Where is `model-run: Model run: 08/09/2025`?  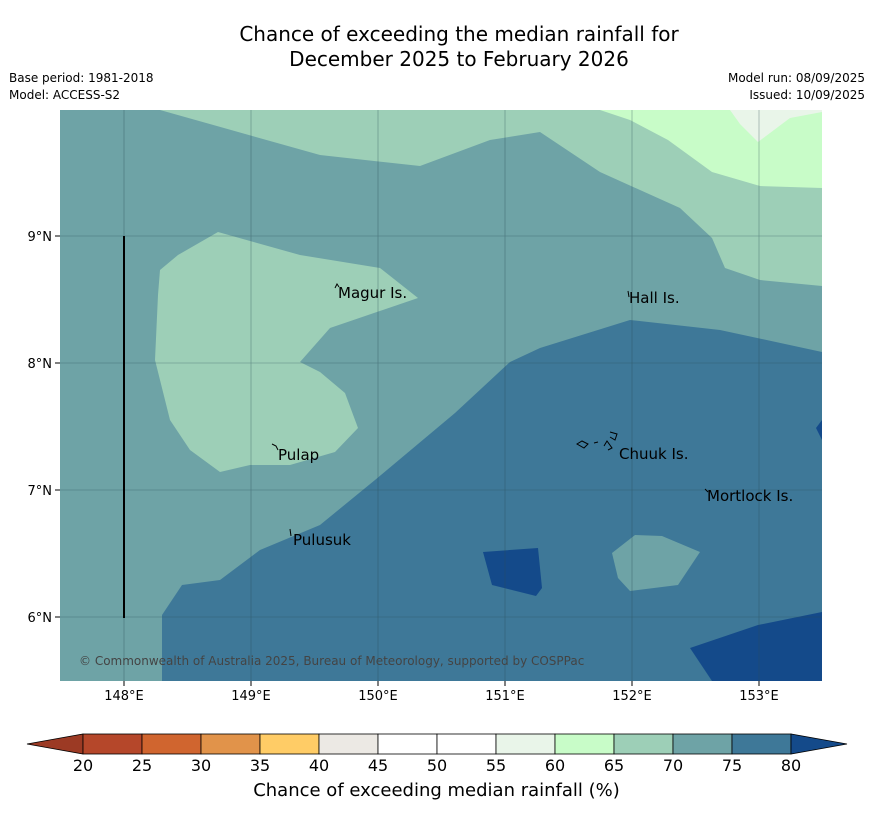
model-run: Model run: 08/09/2025 is located at coordinates (796, 78).